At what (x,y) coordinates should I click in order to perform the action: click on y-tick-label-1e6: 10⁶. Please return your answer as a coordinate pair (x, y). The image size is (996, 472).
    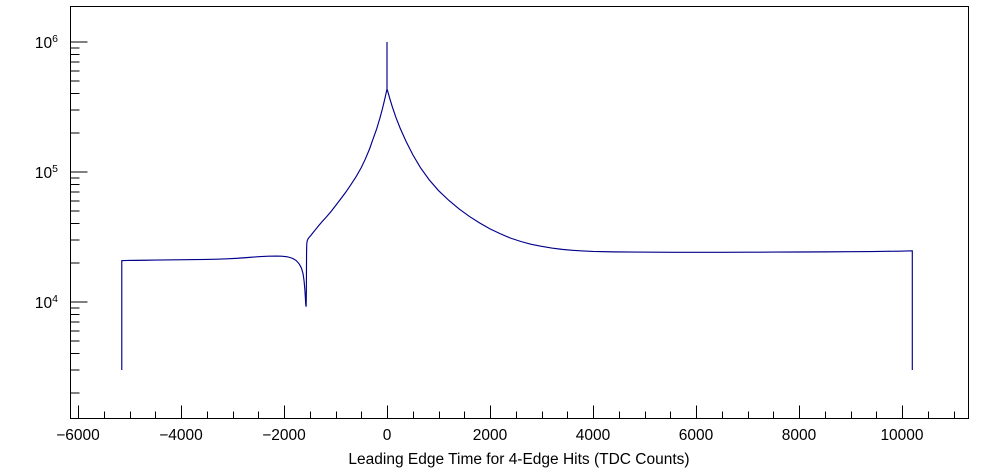
    Looking at the image, I should click on (46, 42).